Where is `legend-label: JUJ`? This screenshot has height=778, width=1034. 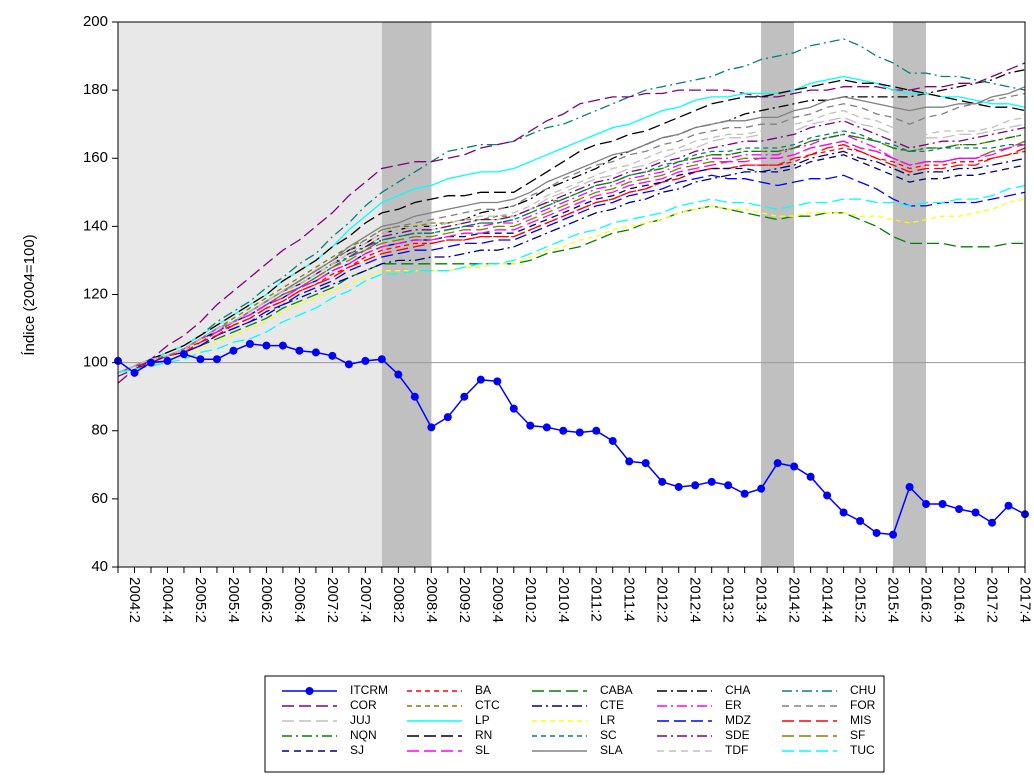
legend-label: JUJ is located at coordinates (360, 720).